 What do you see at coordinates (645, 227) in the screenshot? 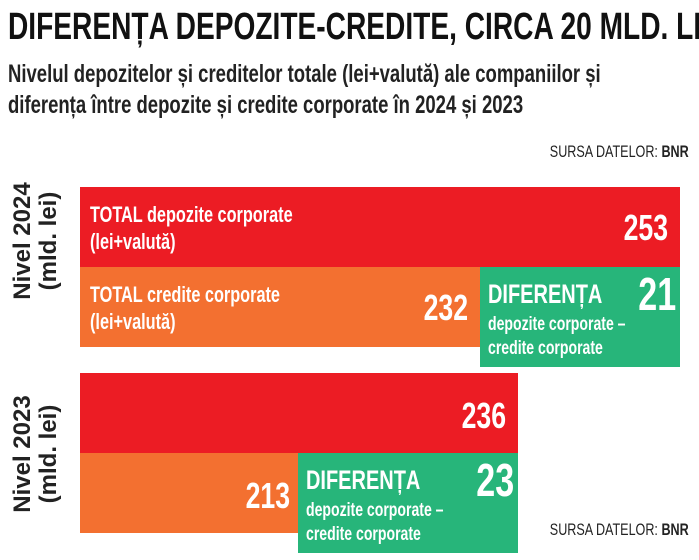
I see `value-deposits-2024: 253` at bounding box center [645, 227].